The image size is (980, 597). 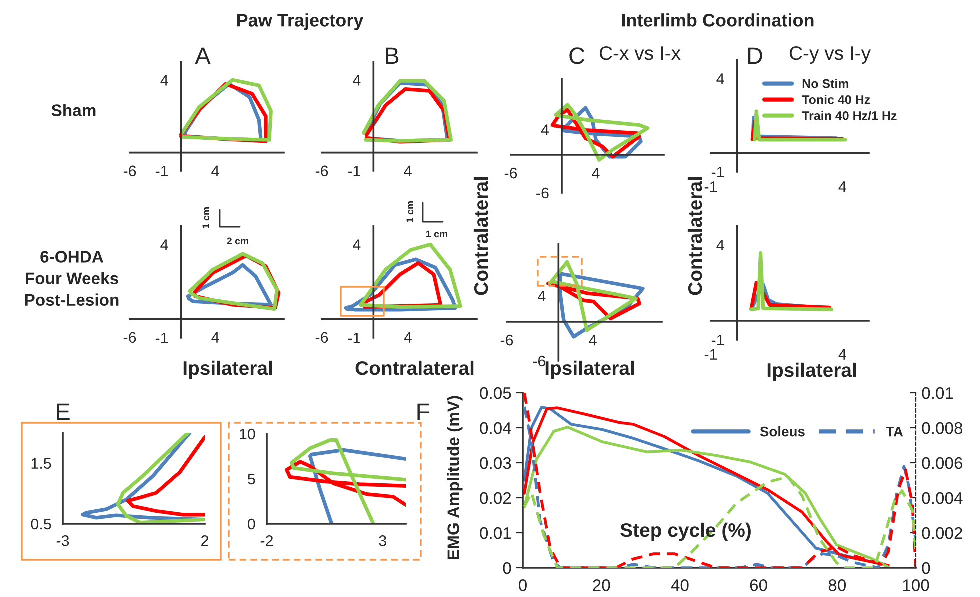 What do you see at coordinates (836, 99) in the screenshot?
I see `legend-label: Tonic 40 Hz` at bounding box center [836, 99].